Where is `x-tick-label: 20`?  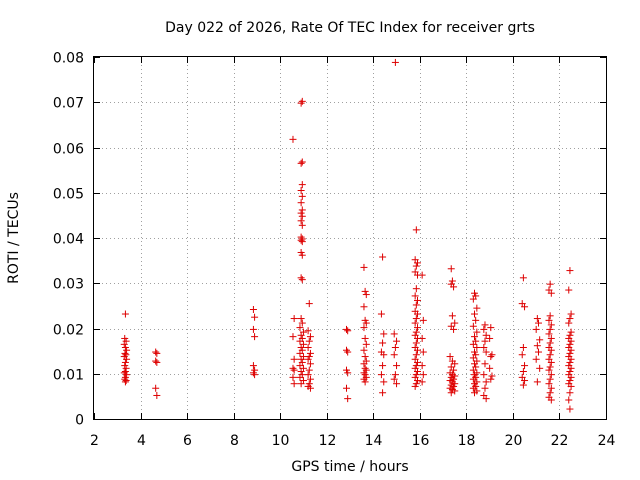
x-tick-label: 20 is located at coordinates (514, 441).